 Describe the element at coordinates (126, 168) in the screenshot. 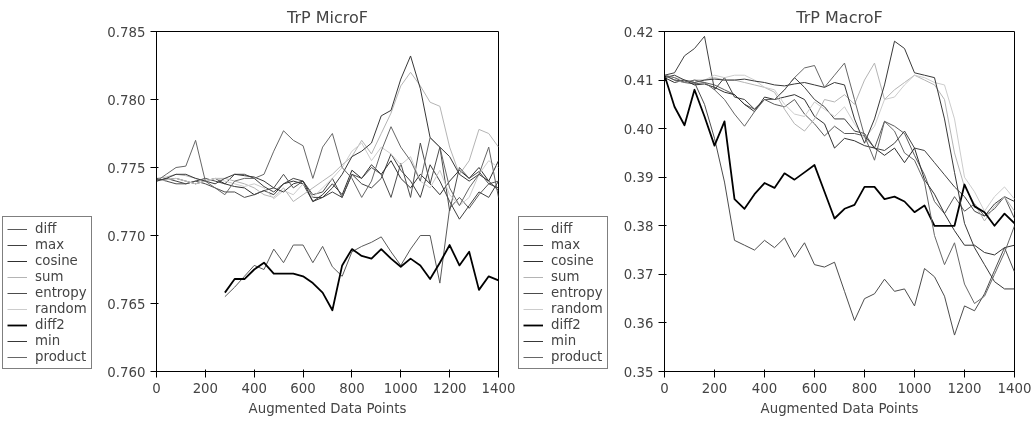

I see `y-tick-label: 0.775` at that location.